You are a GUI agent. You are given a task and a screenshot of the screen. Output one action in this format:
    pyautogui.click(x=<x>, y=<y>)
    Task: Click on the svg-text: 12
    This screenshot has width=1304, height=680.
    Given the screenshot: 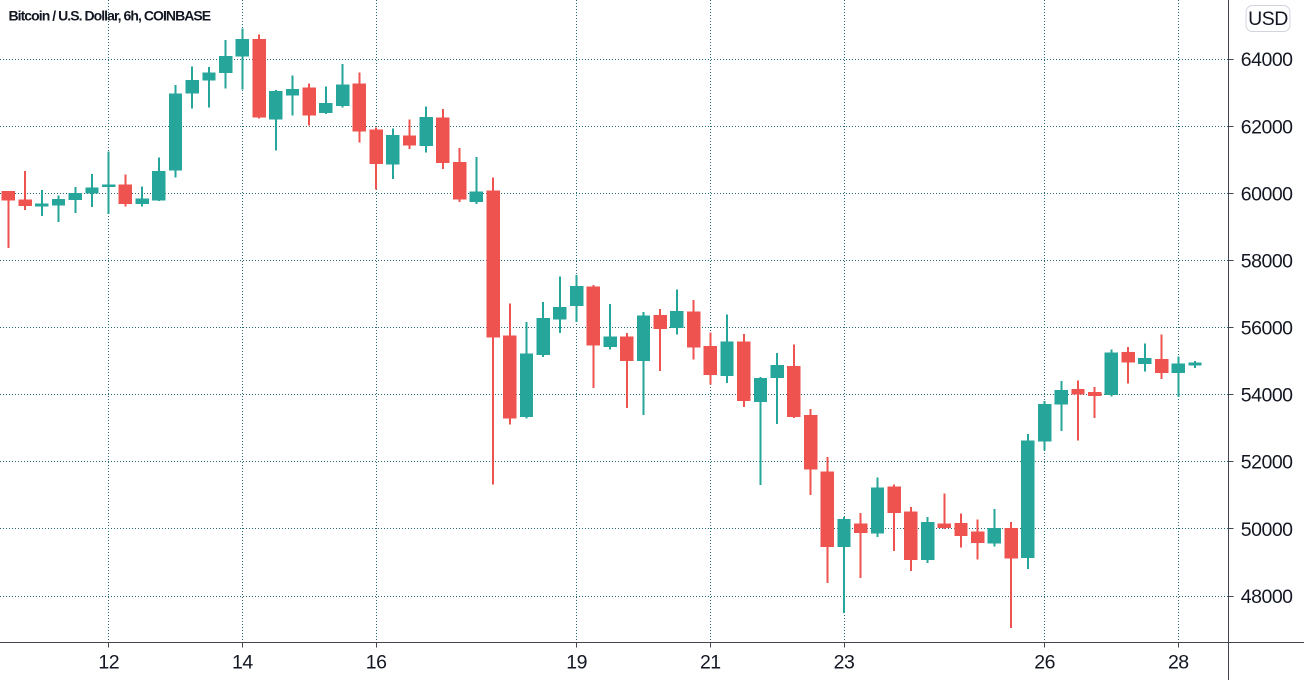 What is the action you would take?
    pyautogui.click(x=108, y=663)
    